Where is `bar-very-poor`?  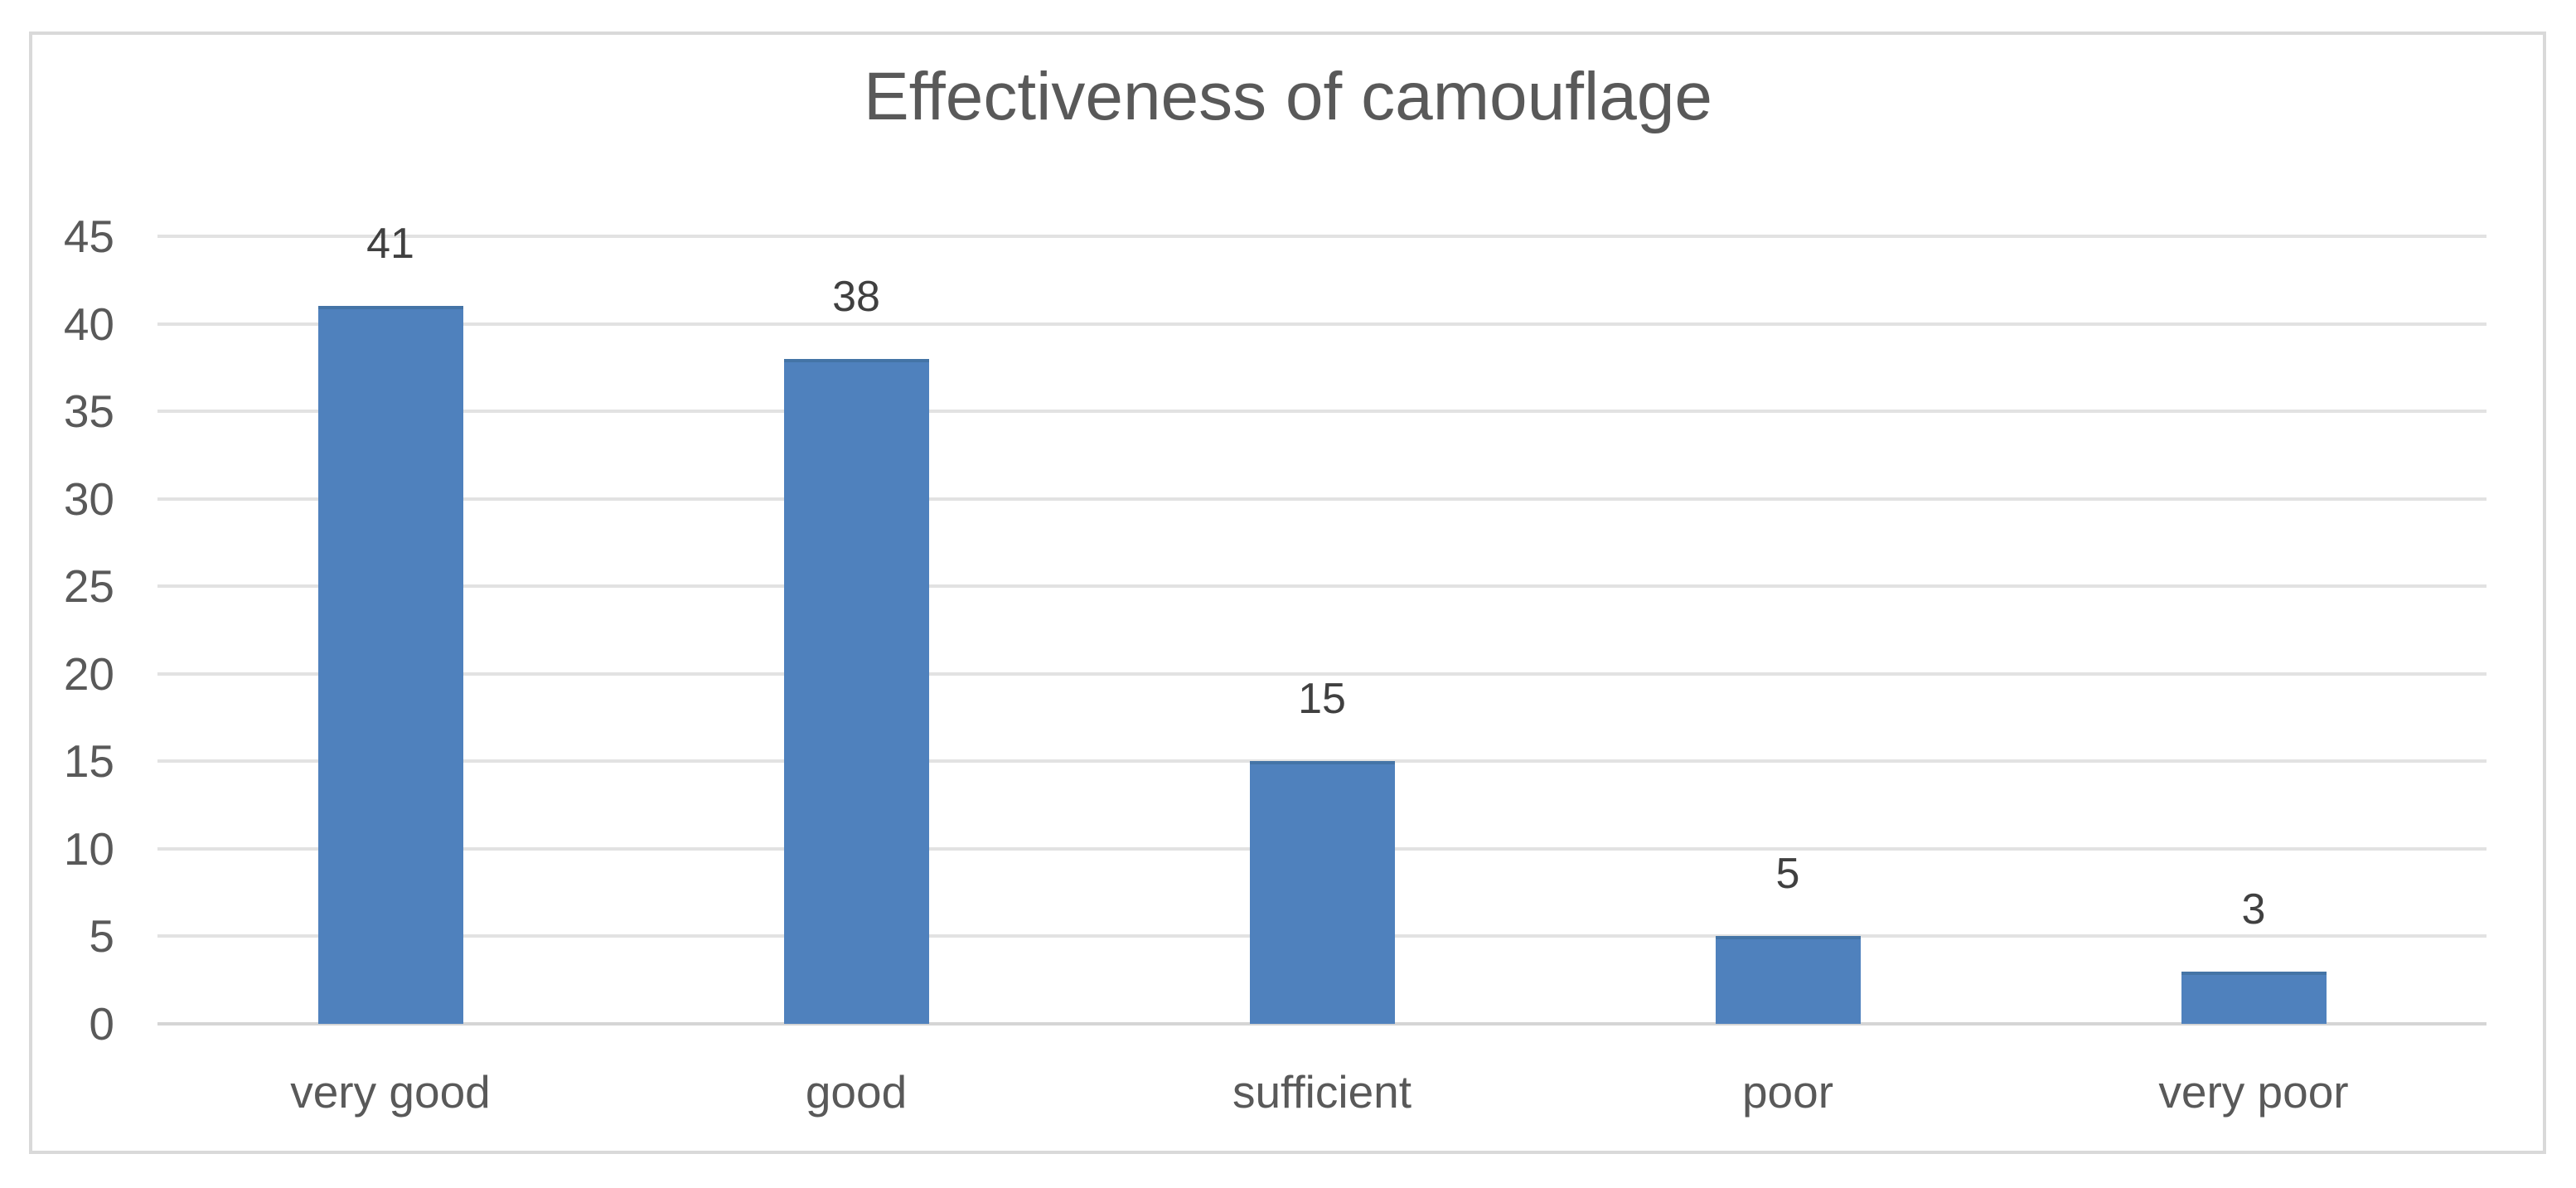 bar-very-poor is located at coordinates (2254, 997).